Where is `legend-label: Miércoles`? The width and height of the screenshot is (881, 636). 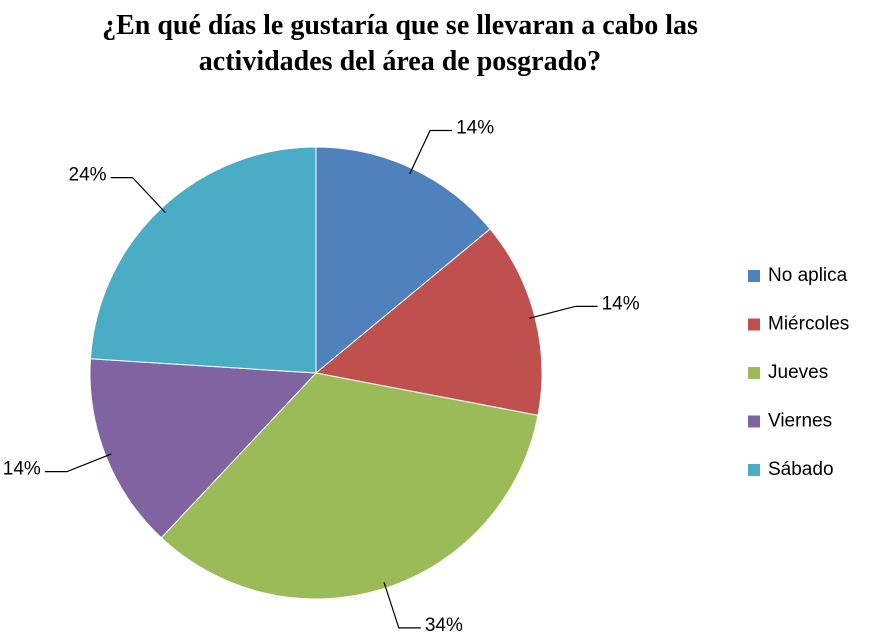
legend-label: Miércoles is located at coordinates (808, 324).